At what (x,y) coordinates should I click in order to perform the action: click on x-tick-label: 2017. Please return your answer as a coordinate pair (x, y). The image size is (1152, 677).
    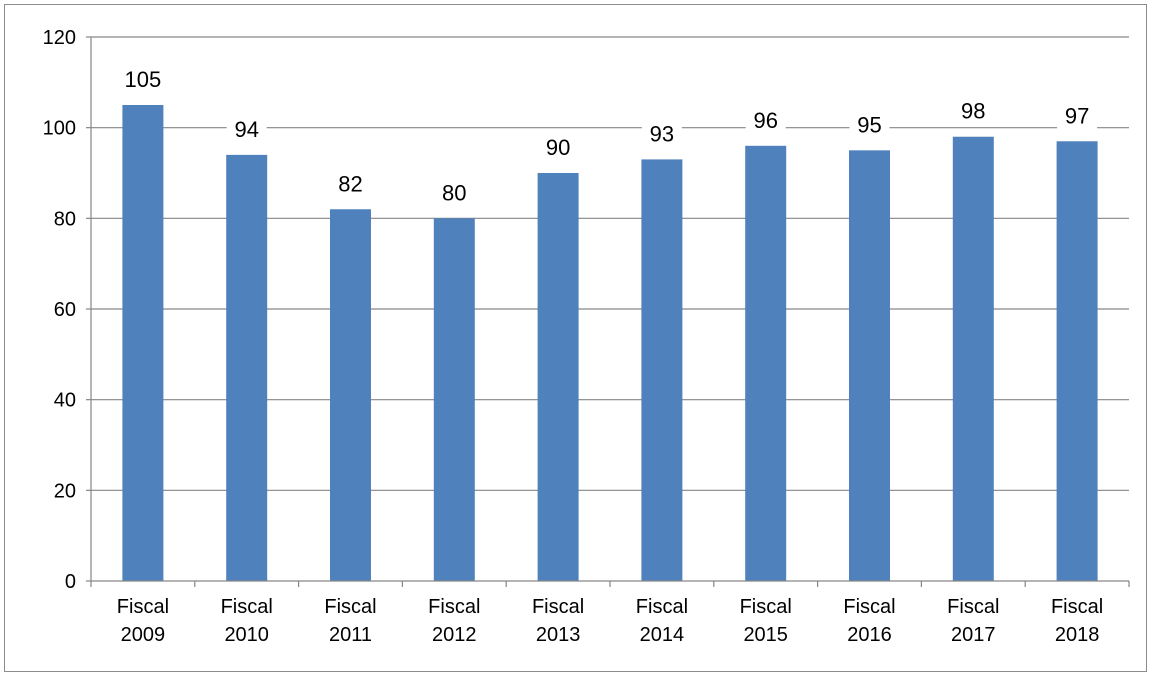
    Looking at the image, I should click on (973, 635).